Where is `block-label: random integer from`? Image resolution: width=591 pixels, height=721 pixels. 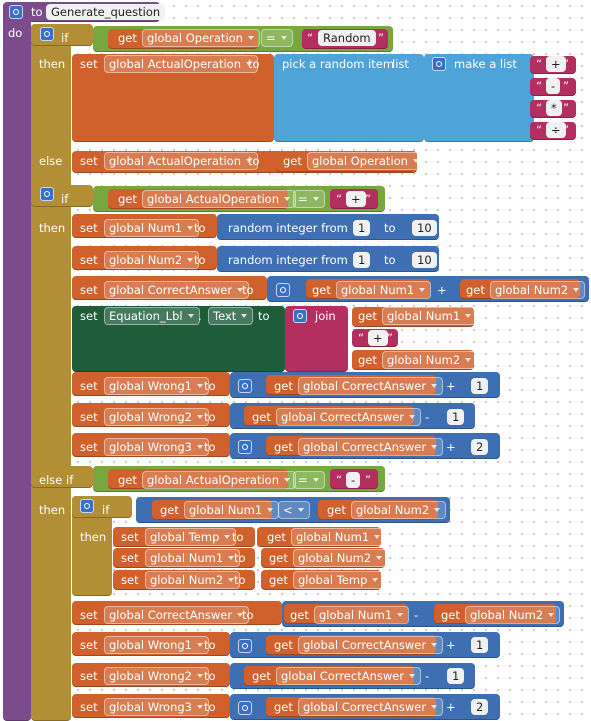 block-label: random integer from is located at coordinates (288, 260).